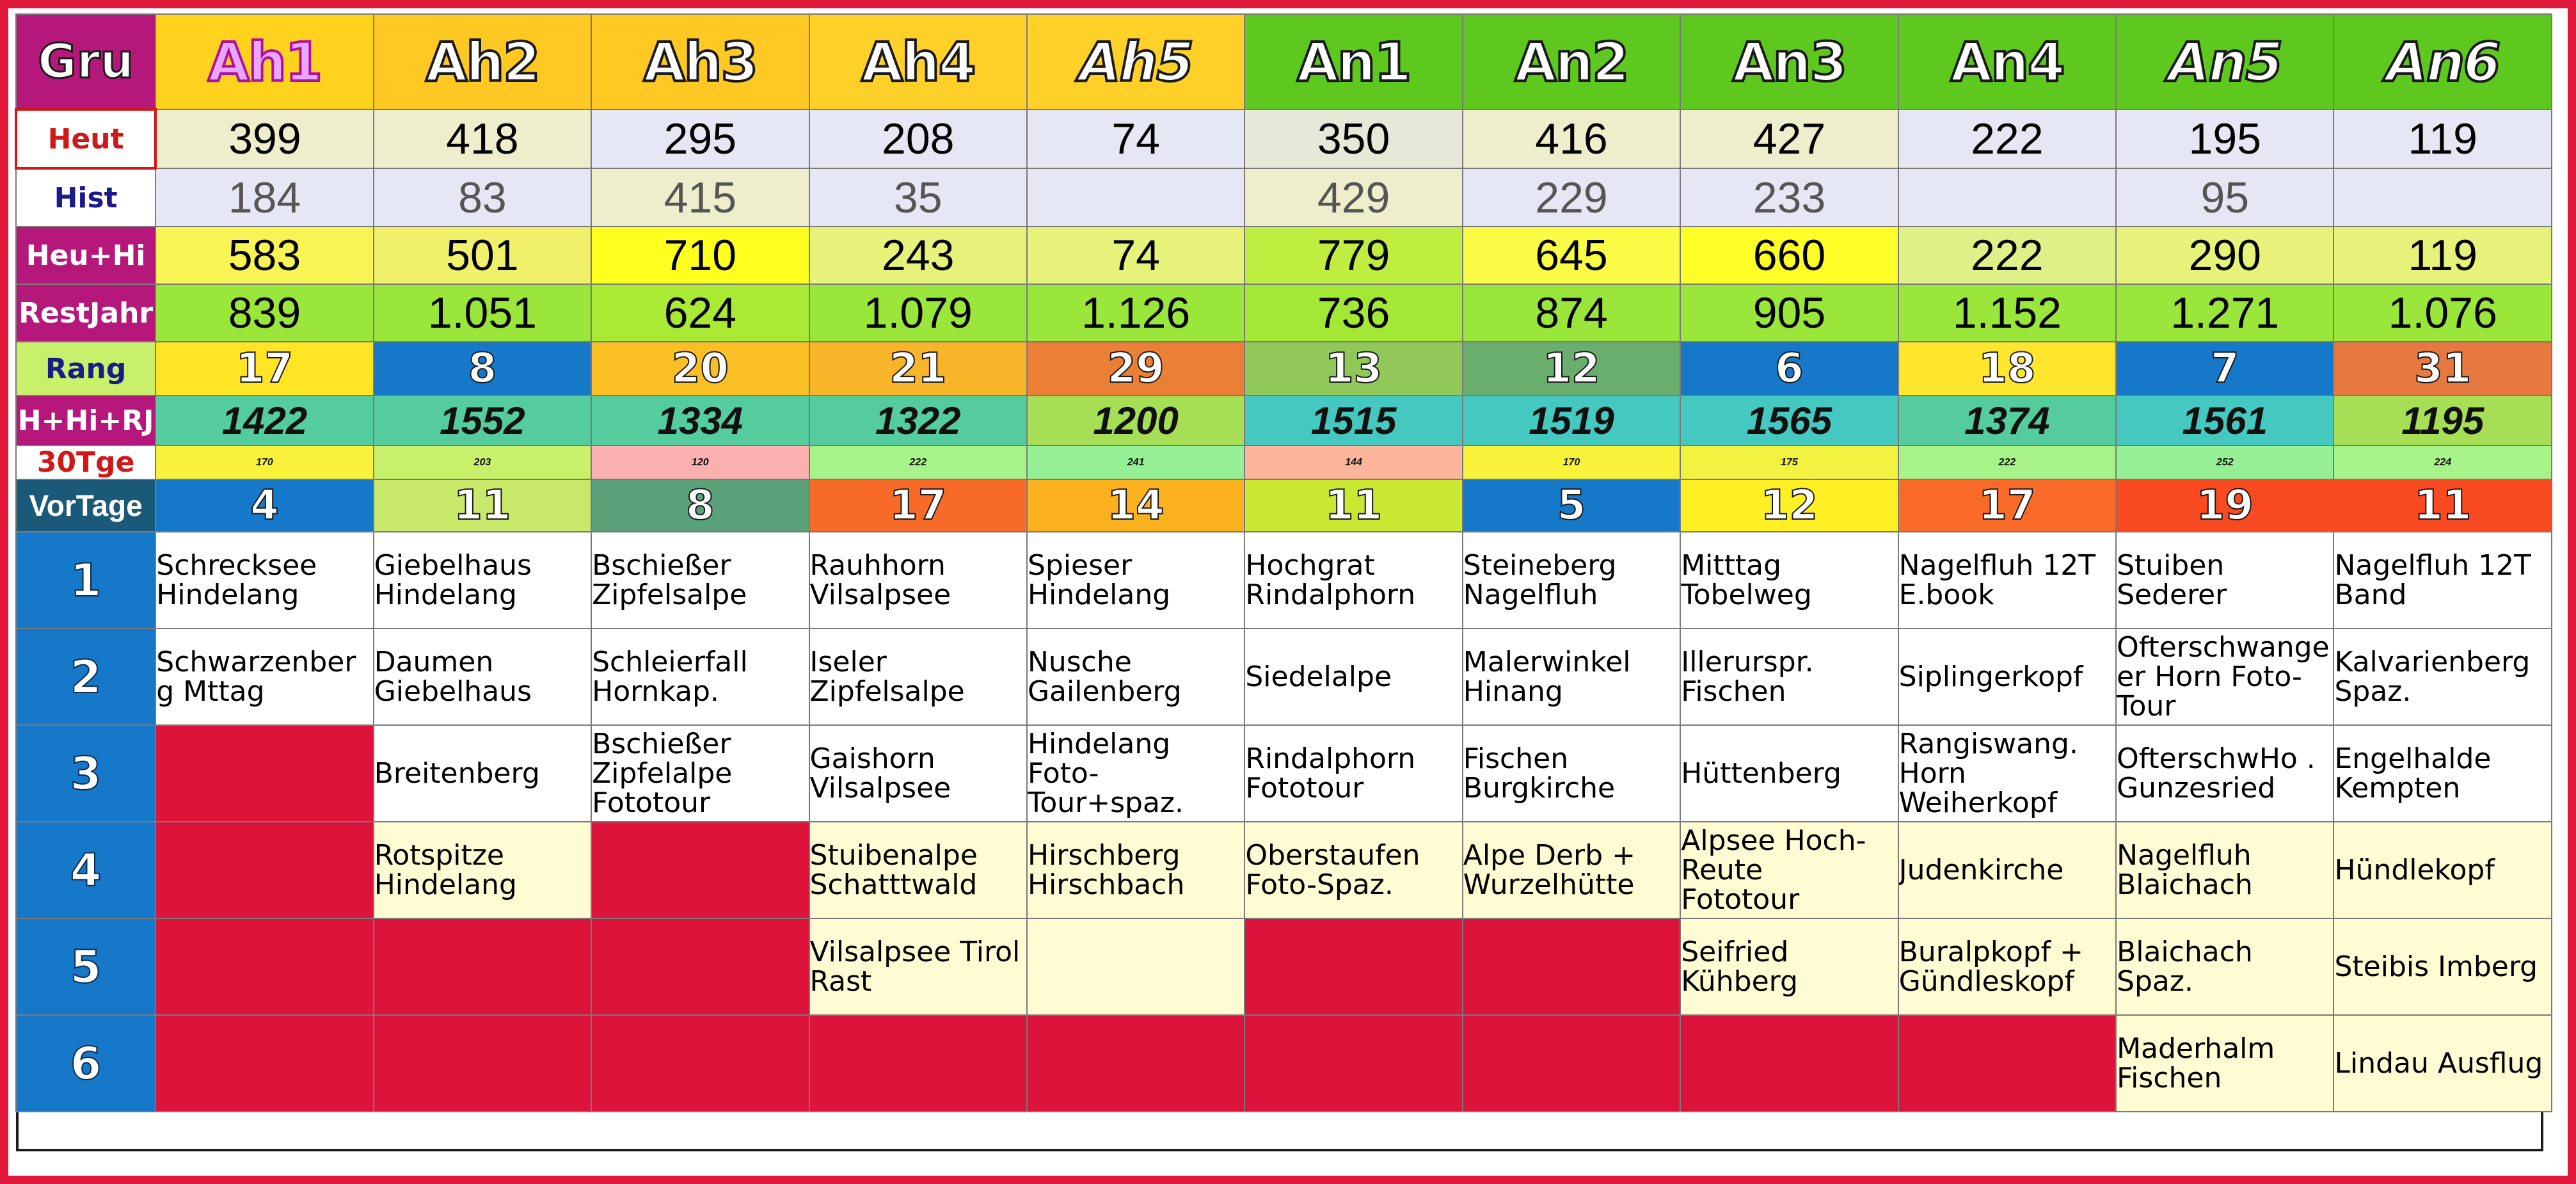 The height and width of the screenshot is (1184, 2576). Describe the element at coordinates (918, 420) in the screenshot. I see `stat-cell: 1322` at that location.